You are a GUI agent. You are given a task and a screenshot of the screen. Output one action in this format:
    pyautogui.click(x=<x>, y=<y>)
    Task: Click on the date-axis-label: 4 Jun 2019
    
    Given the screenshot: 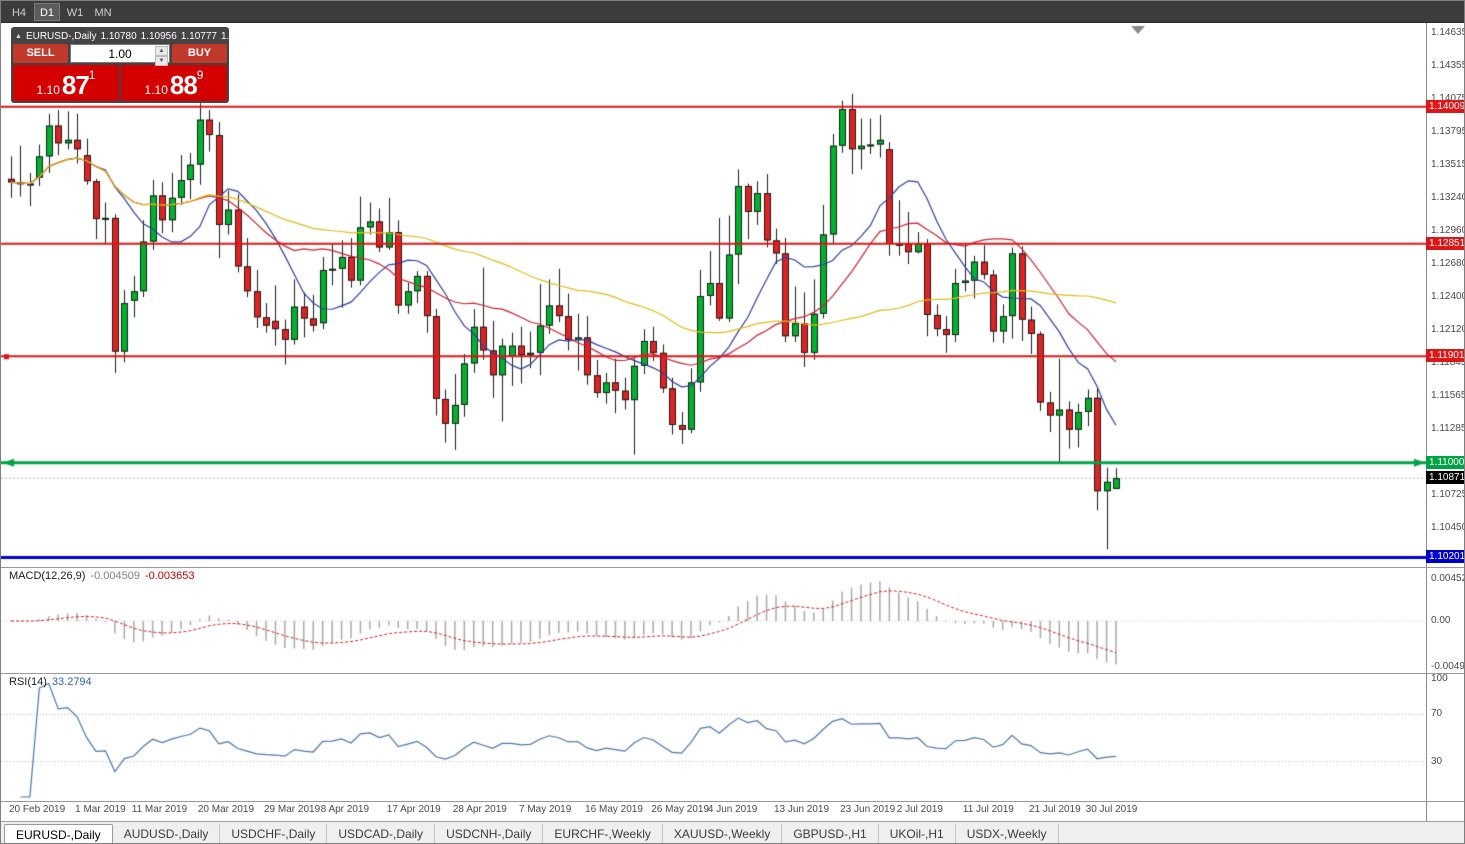 What is the action you would take?
    pyautogui.click(x=732, y=809)
    